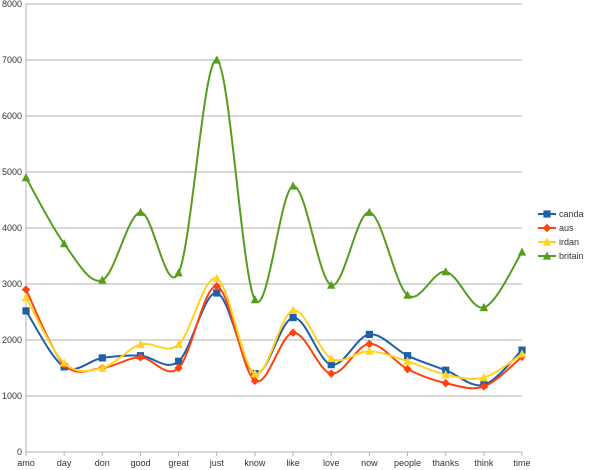 Image resolution: width=594 pixels, height=470 pixels. Describe the element at coordinates (293, 309) in the screenshot. I see `data-point-irdan-like` at that location.